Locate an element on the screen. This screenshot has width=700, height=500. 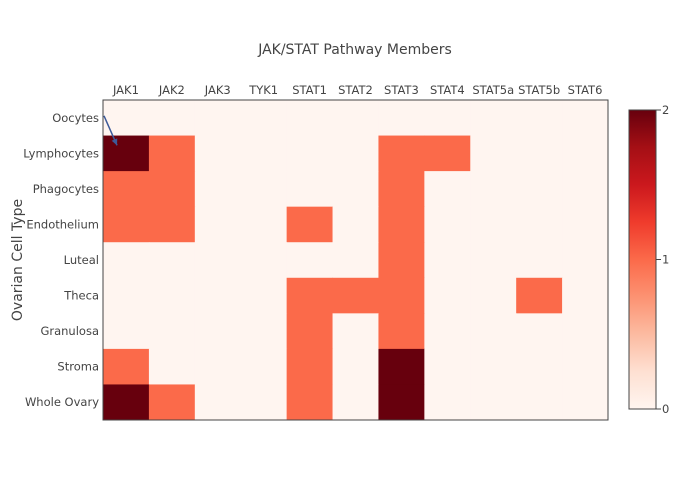
y-tick-label: Endothelium is located at coordinates (62, 224).